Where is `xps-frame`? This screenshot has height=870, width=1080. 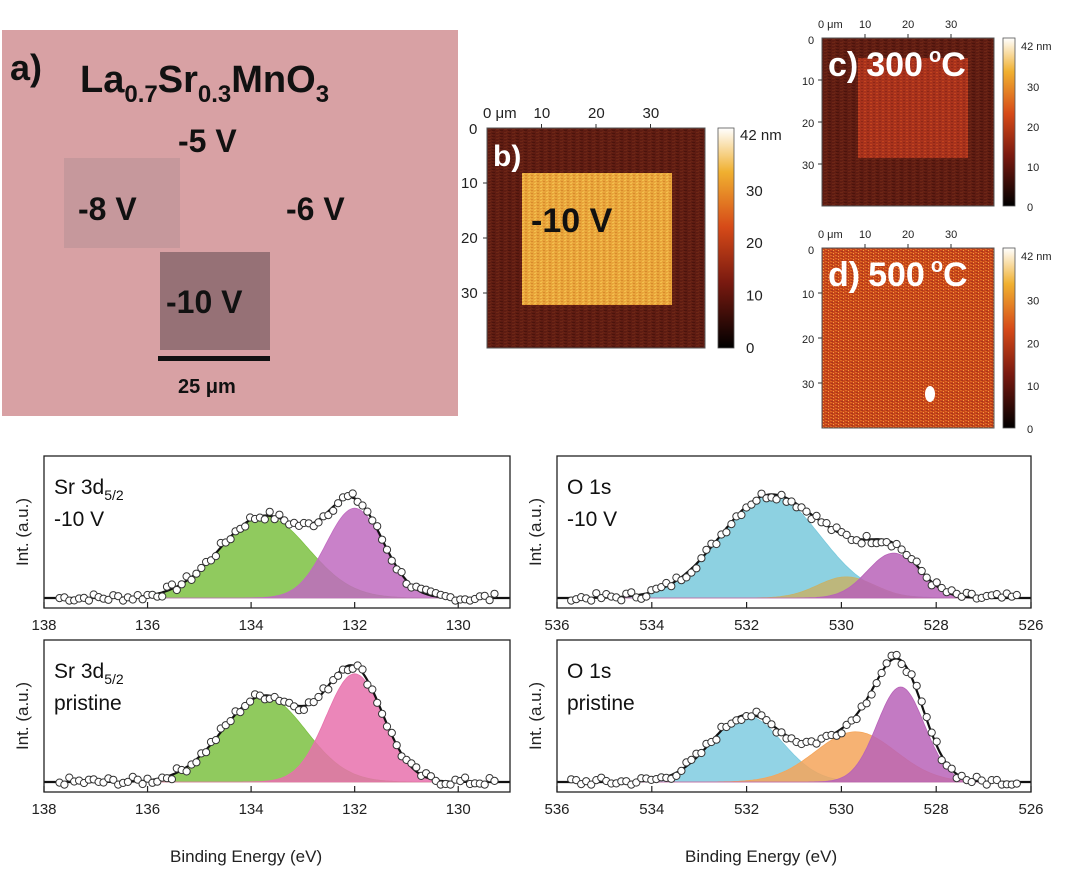
xps-frame is located at coordinates (794, 532).